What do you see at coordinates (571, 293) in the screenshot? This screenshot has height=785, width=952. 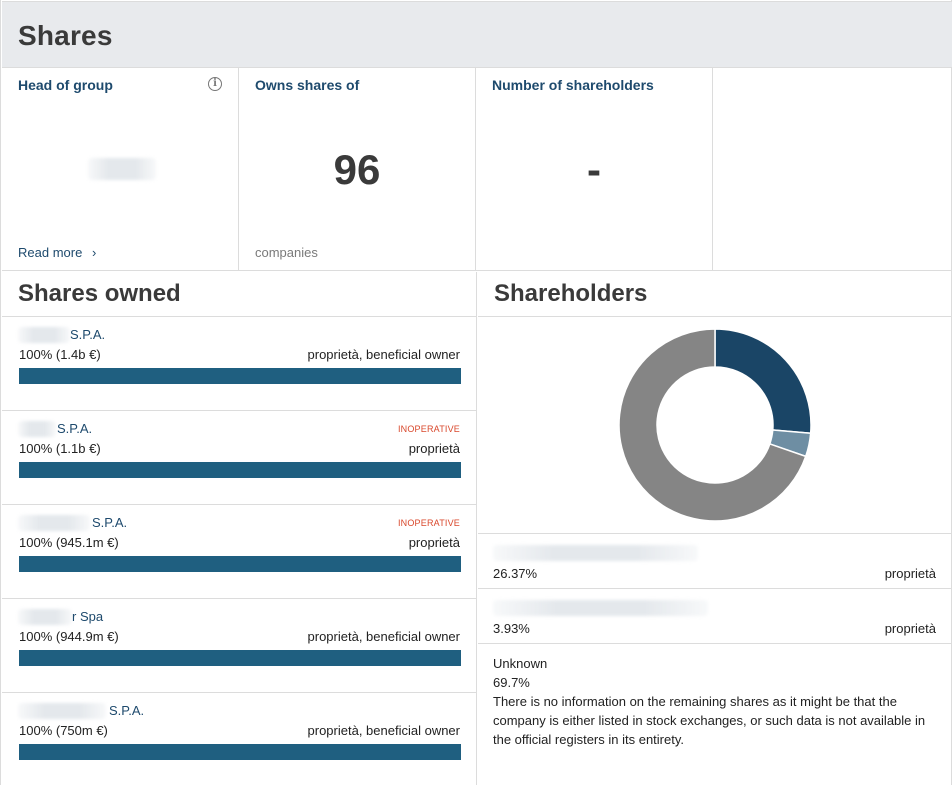 I see `section-title: Shareholders` at bounding box center [571, 293].